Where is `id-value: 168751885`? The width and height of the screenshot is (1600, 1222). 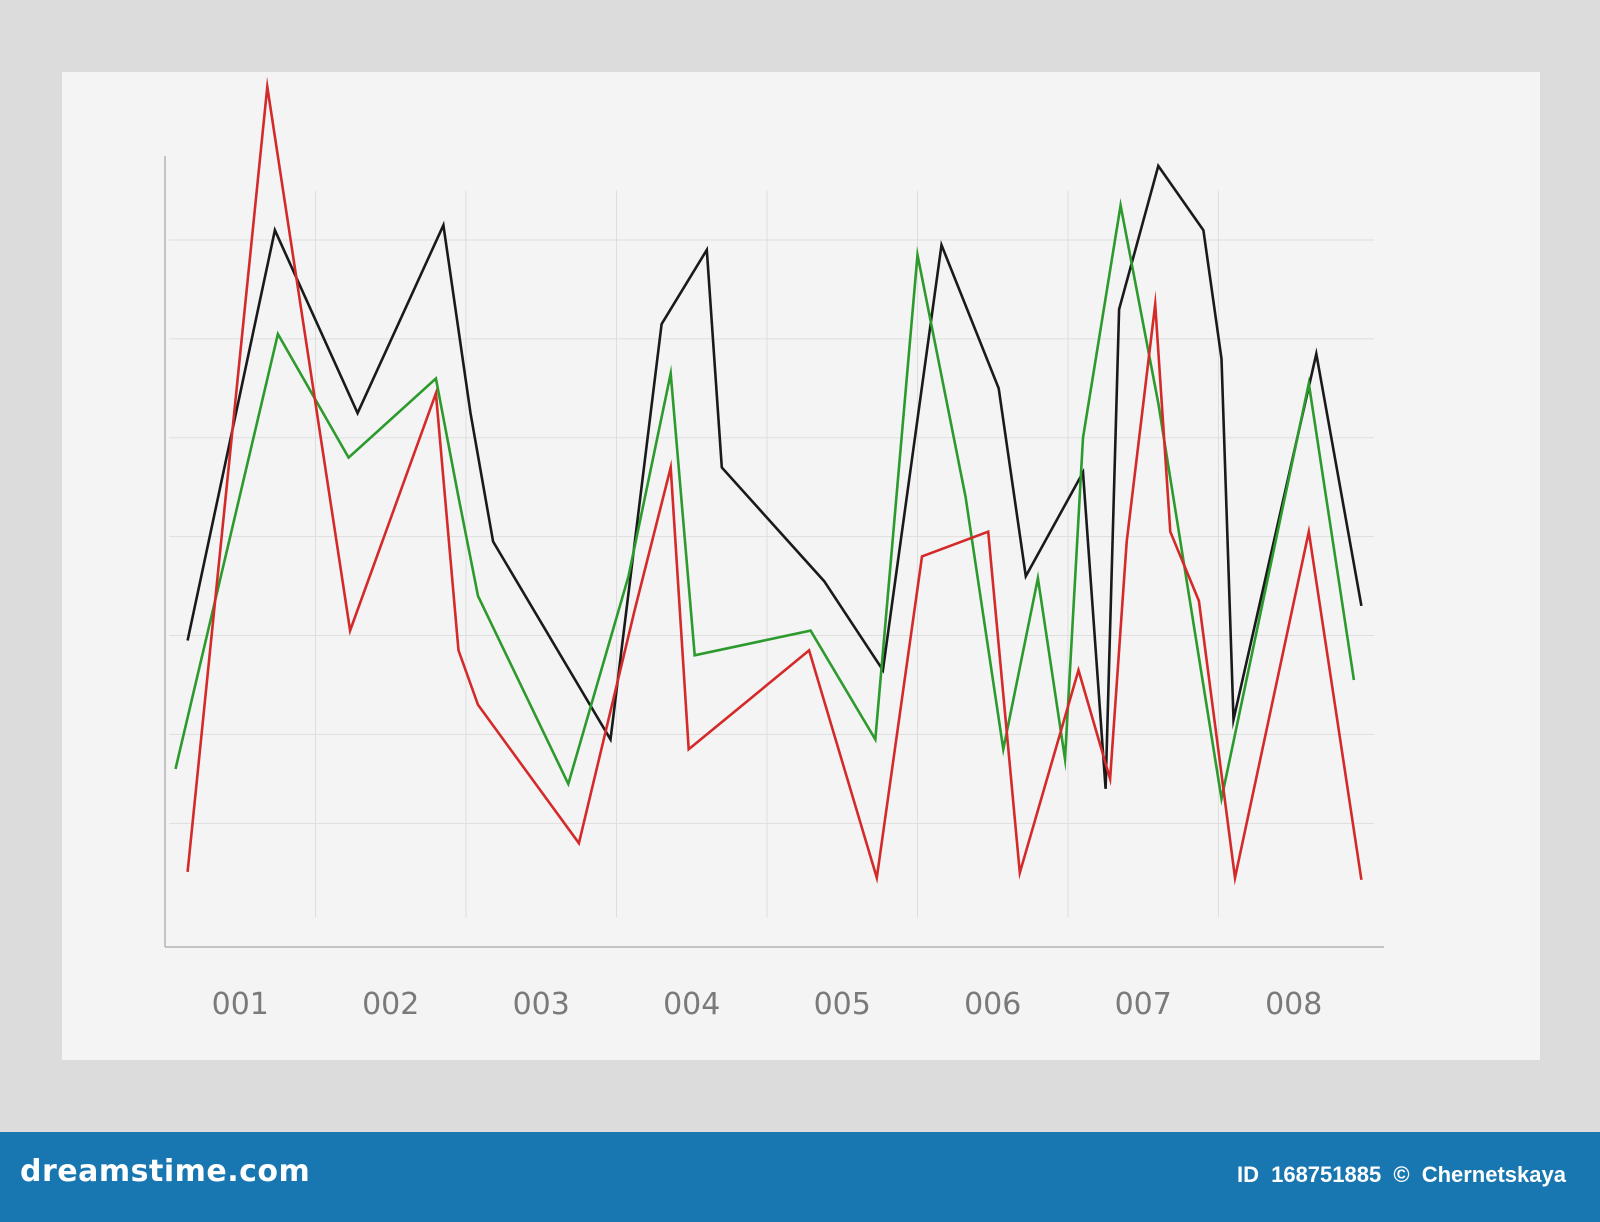
id-value: 168751885 is located at coordinates (1326, 1174).